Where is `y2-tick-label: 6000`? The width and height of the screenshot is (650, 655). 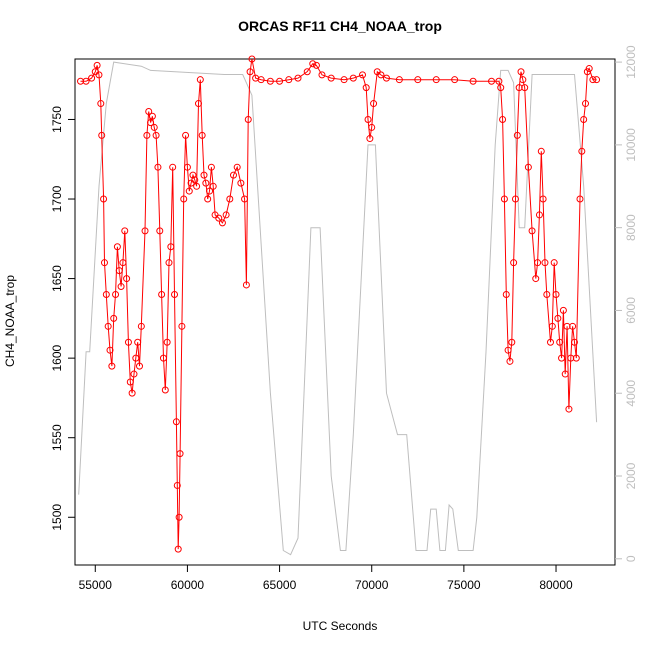 y2-tick-label: 6000 is located at coordinates (631, 310).